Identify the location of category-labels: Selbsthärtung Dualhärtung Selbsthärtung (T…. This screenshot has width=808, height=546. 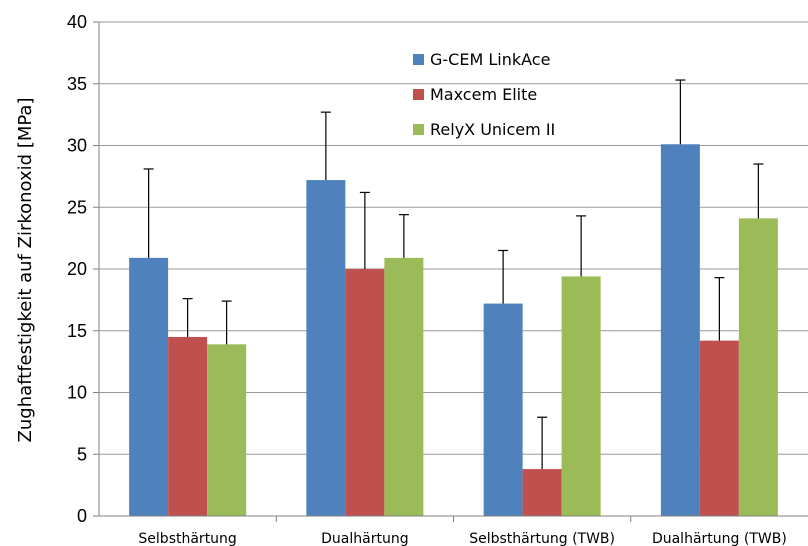
(462, 531).